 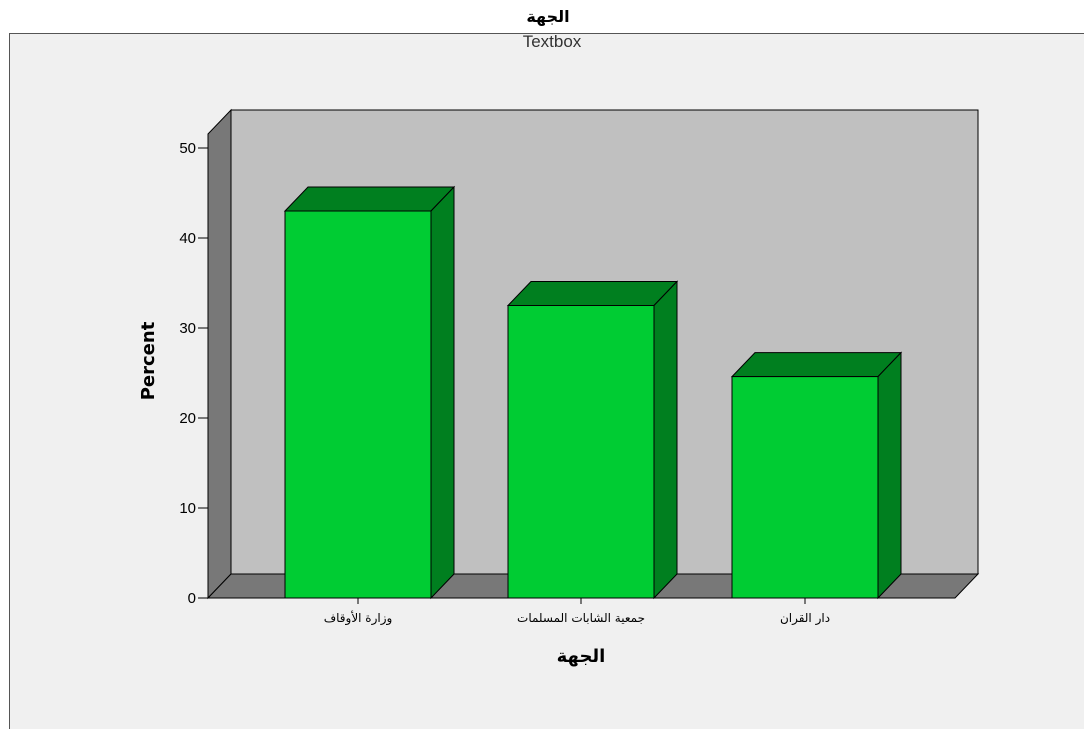 What do you see at coordinates (148, 360) in the screenshot?
I see `y-axis-title: Percent` at bounding box center [148, 360].